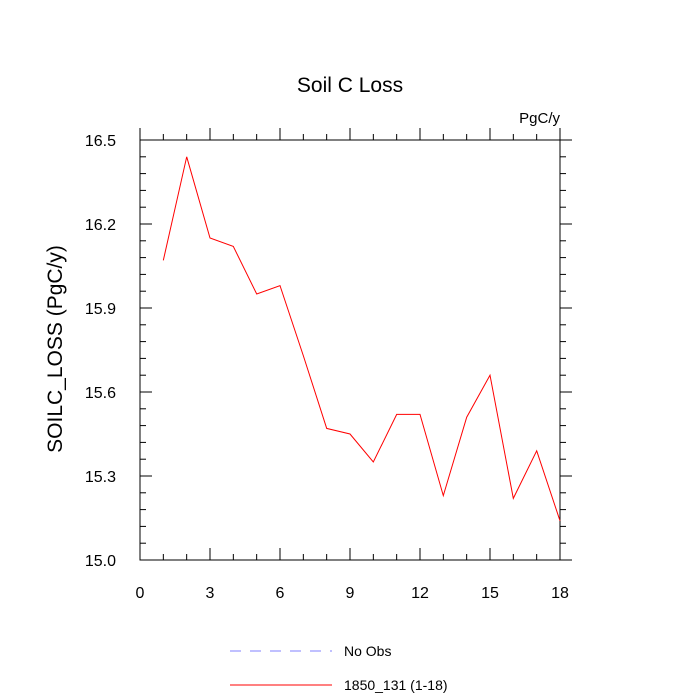 The height and width of the screenshot is (700, 700). I want to click on x-tick-label: 15, so click(490, 593).